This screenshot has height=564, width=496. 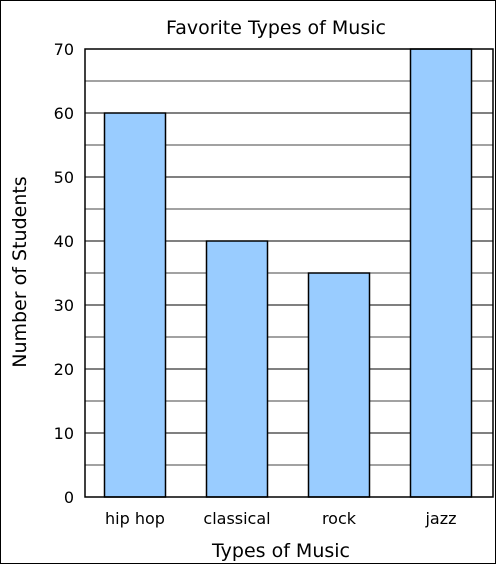 What do you see at coordinates (280, 518) in the screenshot?
I see `x-axis-ticks: hip hop classical rock jazz` at bounding box center [280, 518].